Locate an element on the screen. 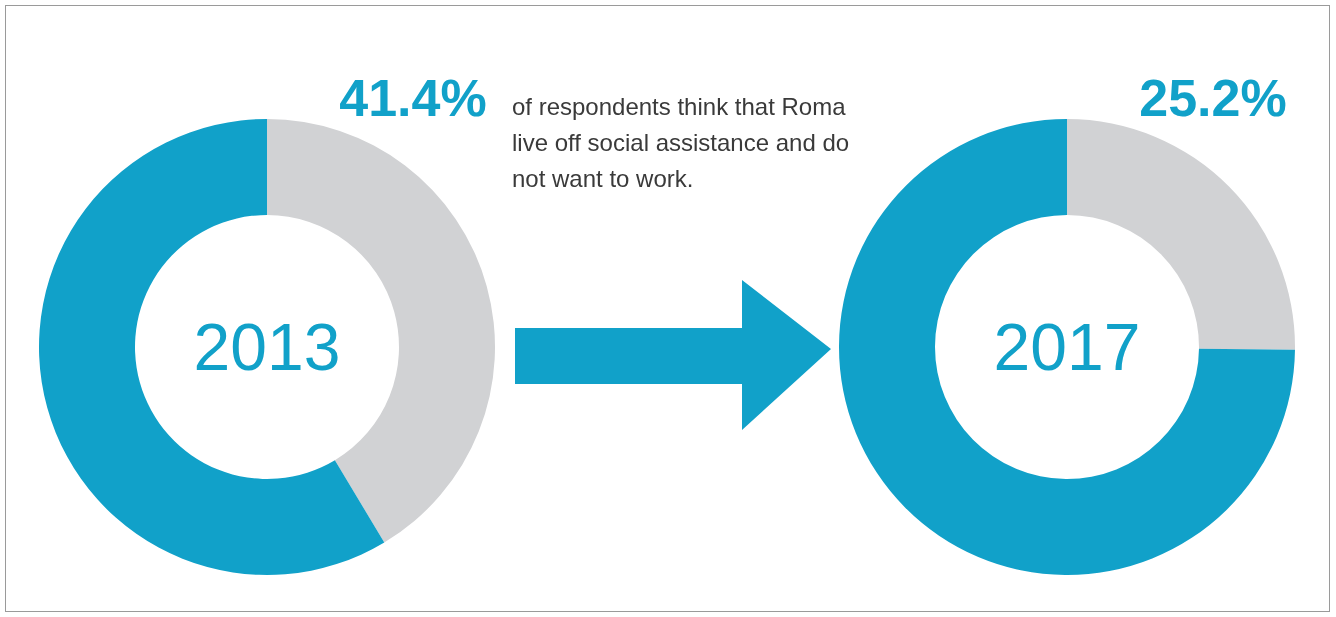 Image resolution: width=1336 pixels, height=617 pixels. text: of respondents think that Roma live off social assistance and do not want to work. is located at coordinates (684, 142).